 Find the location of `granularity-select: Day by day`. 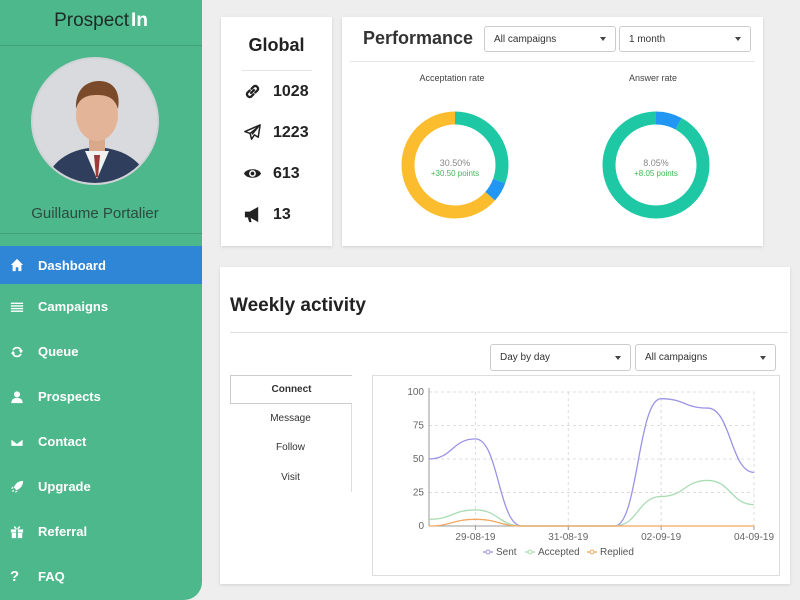

granularity-select: Day by day is located at coordinates (560, 357).